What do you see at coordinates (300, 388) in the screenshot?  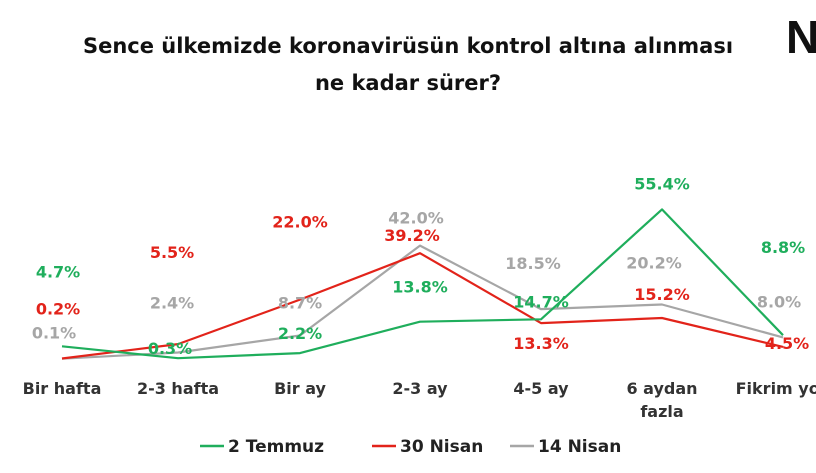 I see `x-tick-label: Bir ay` at bounding box center [300, 388].